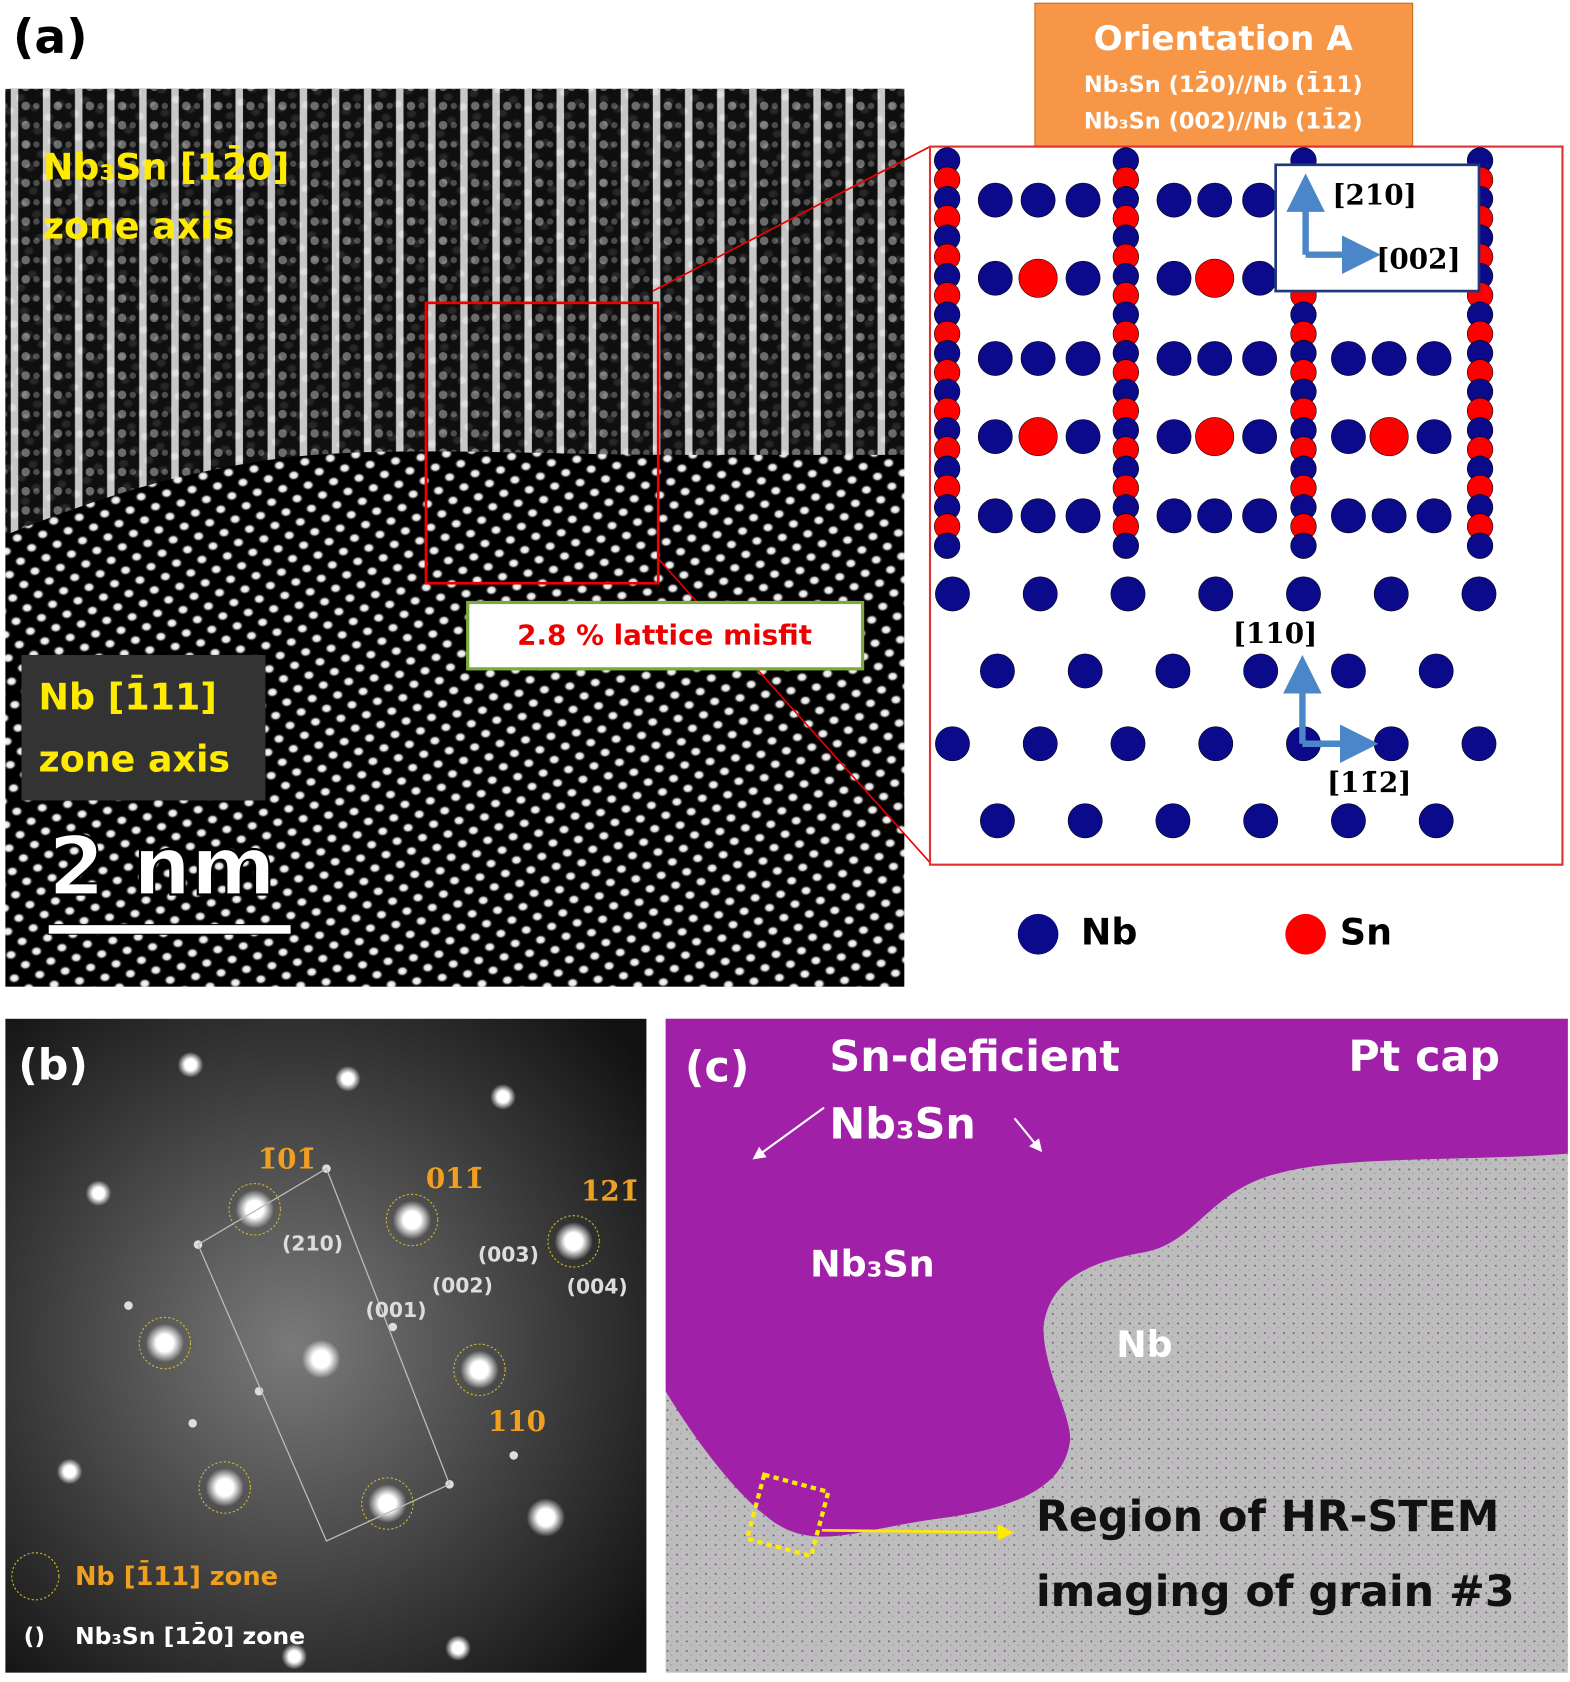 This screenshot has width=1570, height=1682. Describe the element at coordinates (143, 727) in the screenshot. I see `zone-box` at that location.